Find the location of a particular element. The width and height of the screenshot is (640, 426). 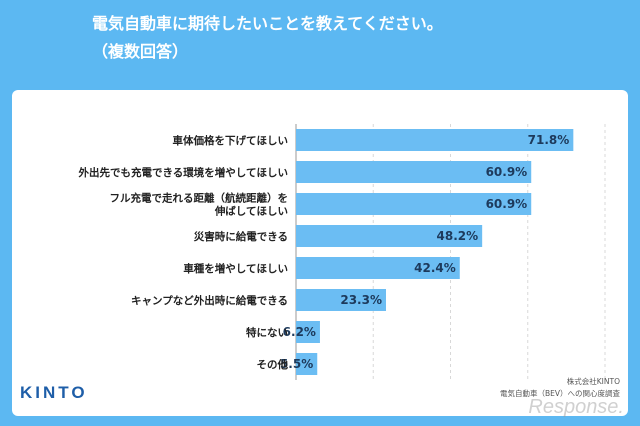

title-line-1: 電気自動車に期待したいことを教えてください。 is located at coordinates (267, 23).